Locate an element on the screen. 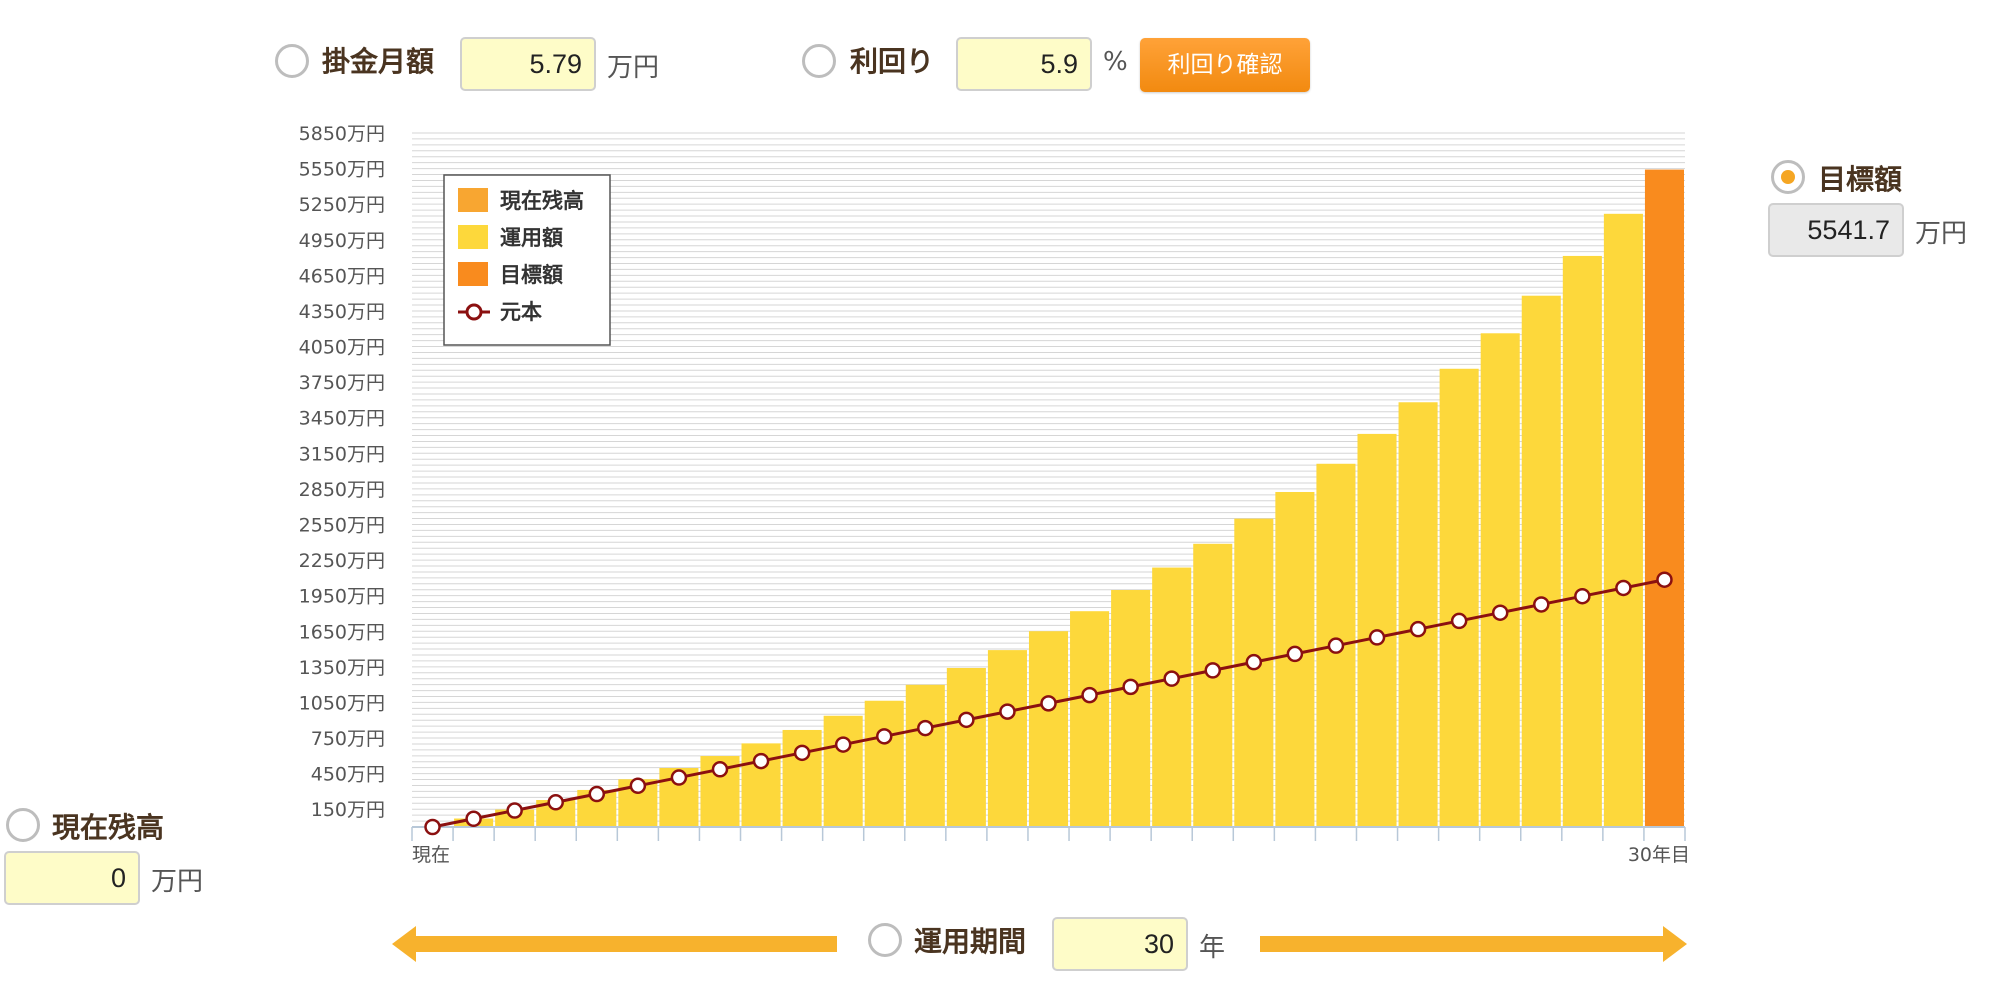 This screenshot has height=987, width=2000. yield-input: 5.9 is located at coordinates (1024, 64).